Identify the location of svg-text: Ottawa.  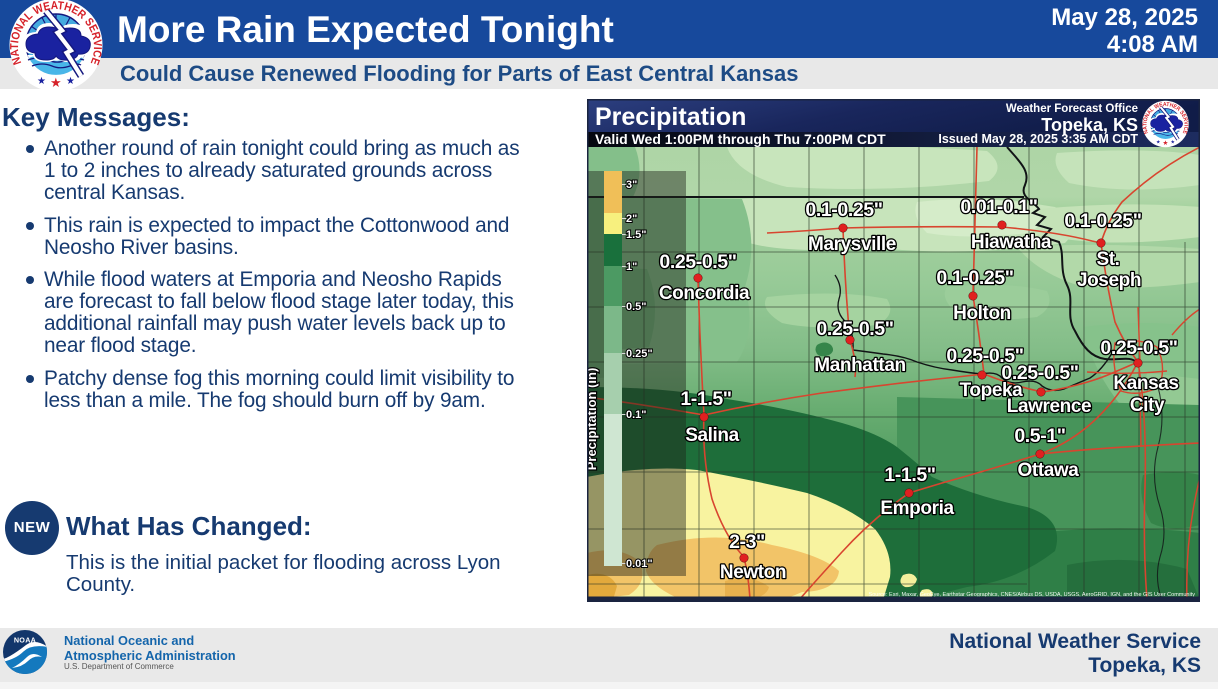
(1049, 470).